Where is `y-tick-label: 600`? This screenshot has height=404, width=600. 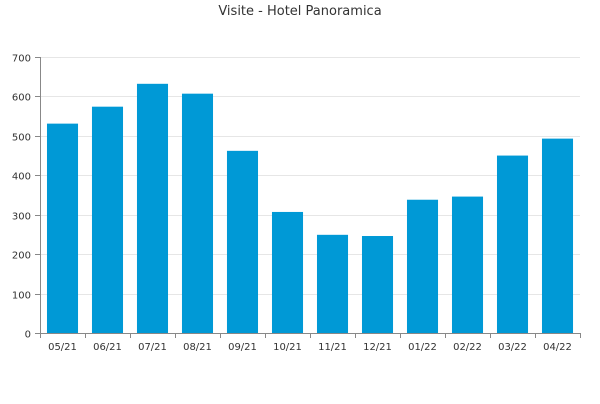 y-tick-label: 600 is located at coordinates (21, 98).